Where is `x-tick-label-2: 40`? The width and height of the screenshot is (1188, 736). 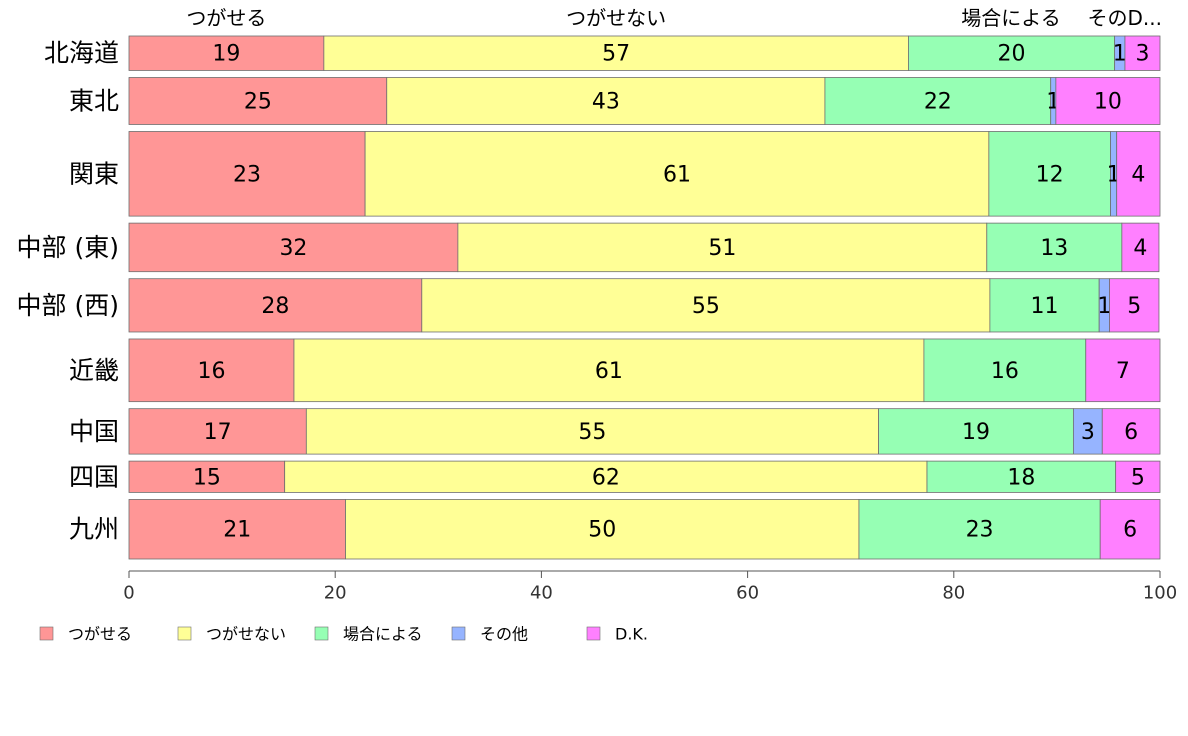 x-tick-label-2: 40 is located at coordinates (541, 593).